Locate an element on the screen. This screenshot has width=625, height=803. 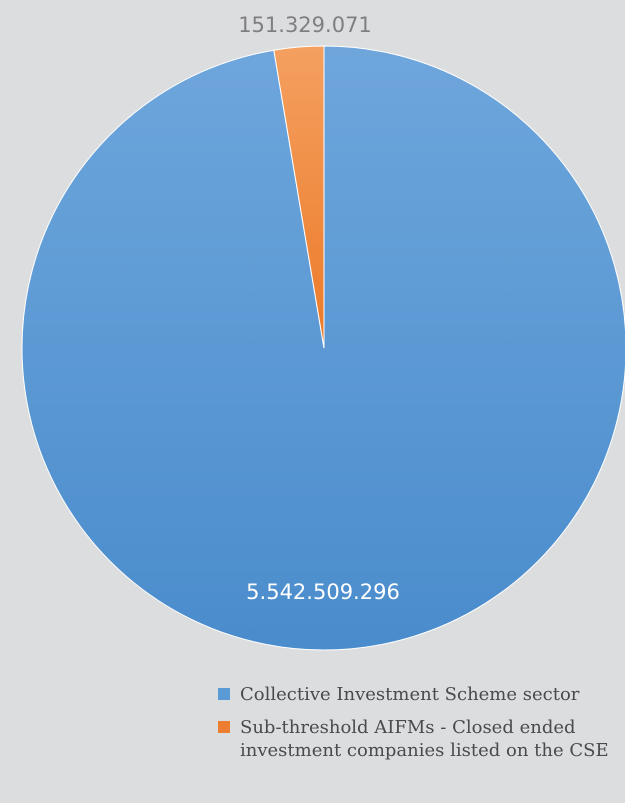
legend-label-cis: Collective Investment Scheme sector is located at coordinates (410, 694).